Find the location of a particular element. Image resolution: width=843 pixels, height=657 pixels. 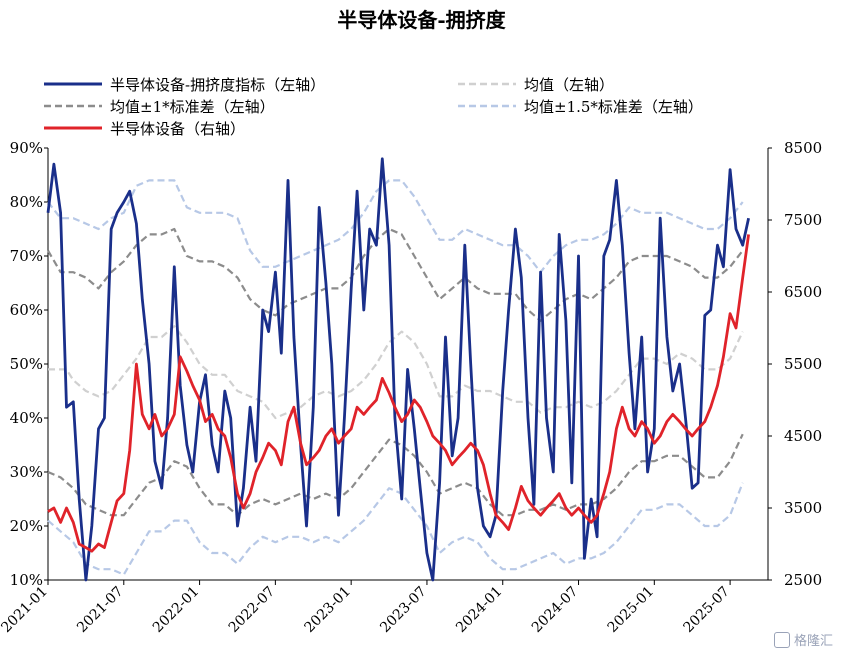

left-tick-label: 50% is located at coordinates (26, 364).